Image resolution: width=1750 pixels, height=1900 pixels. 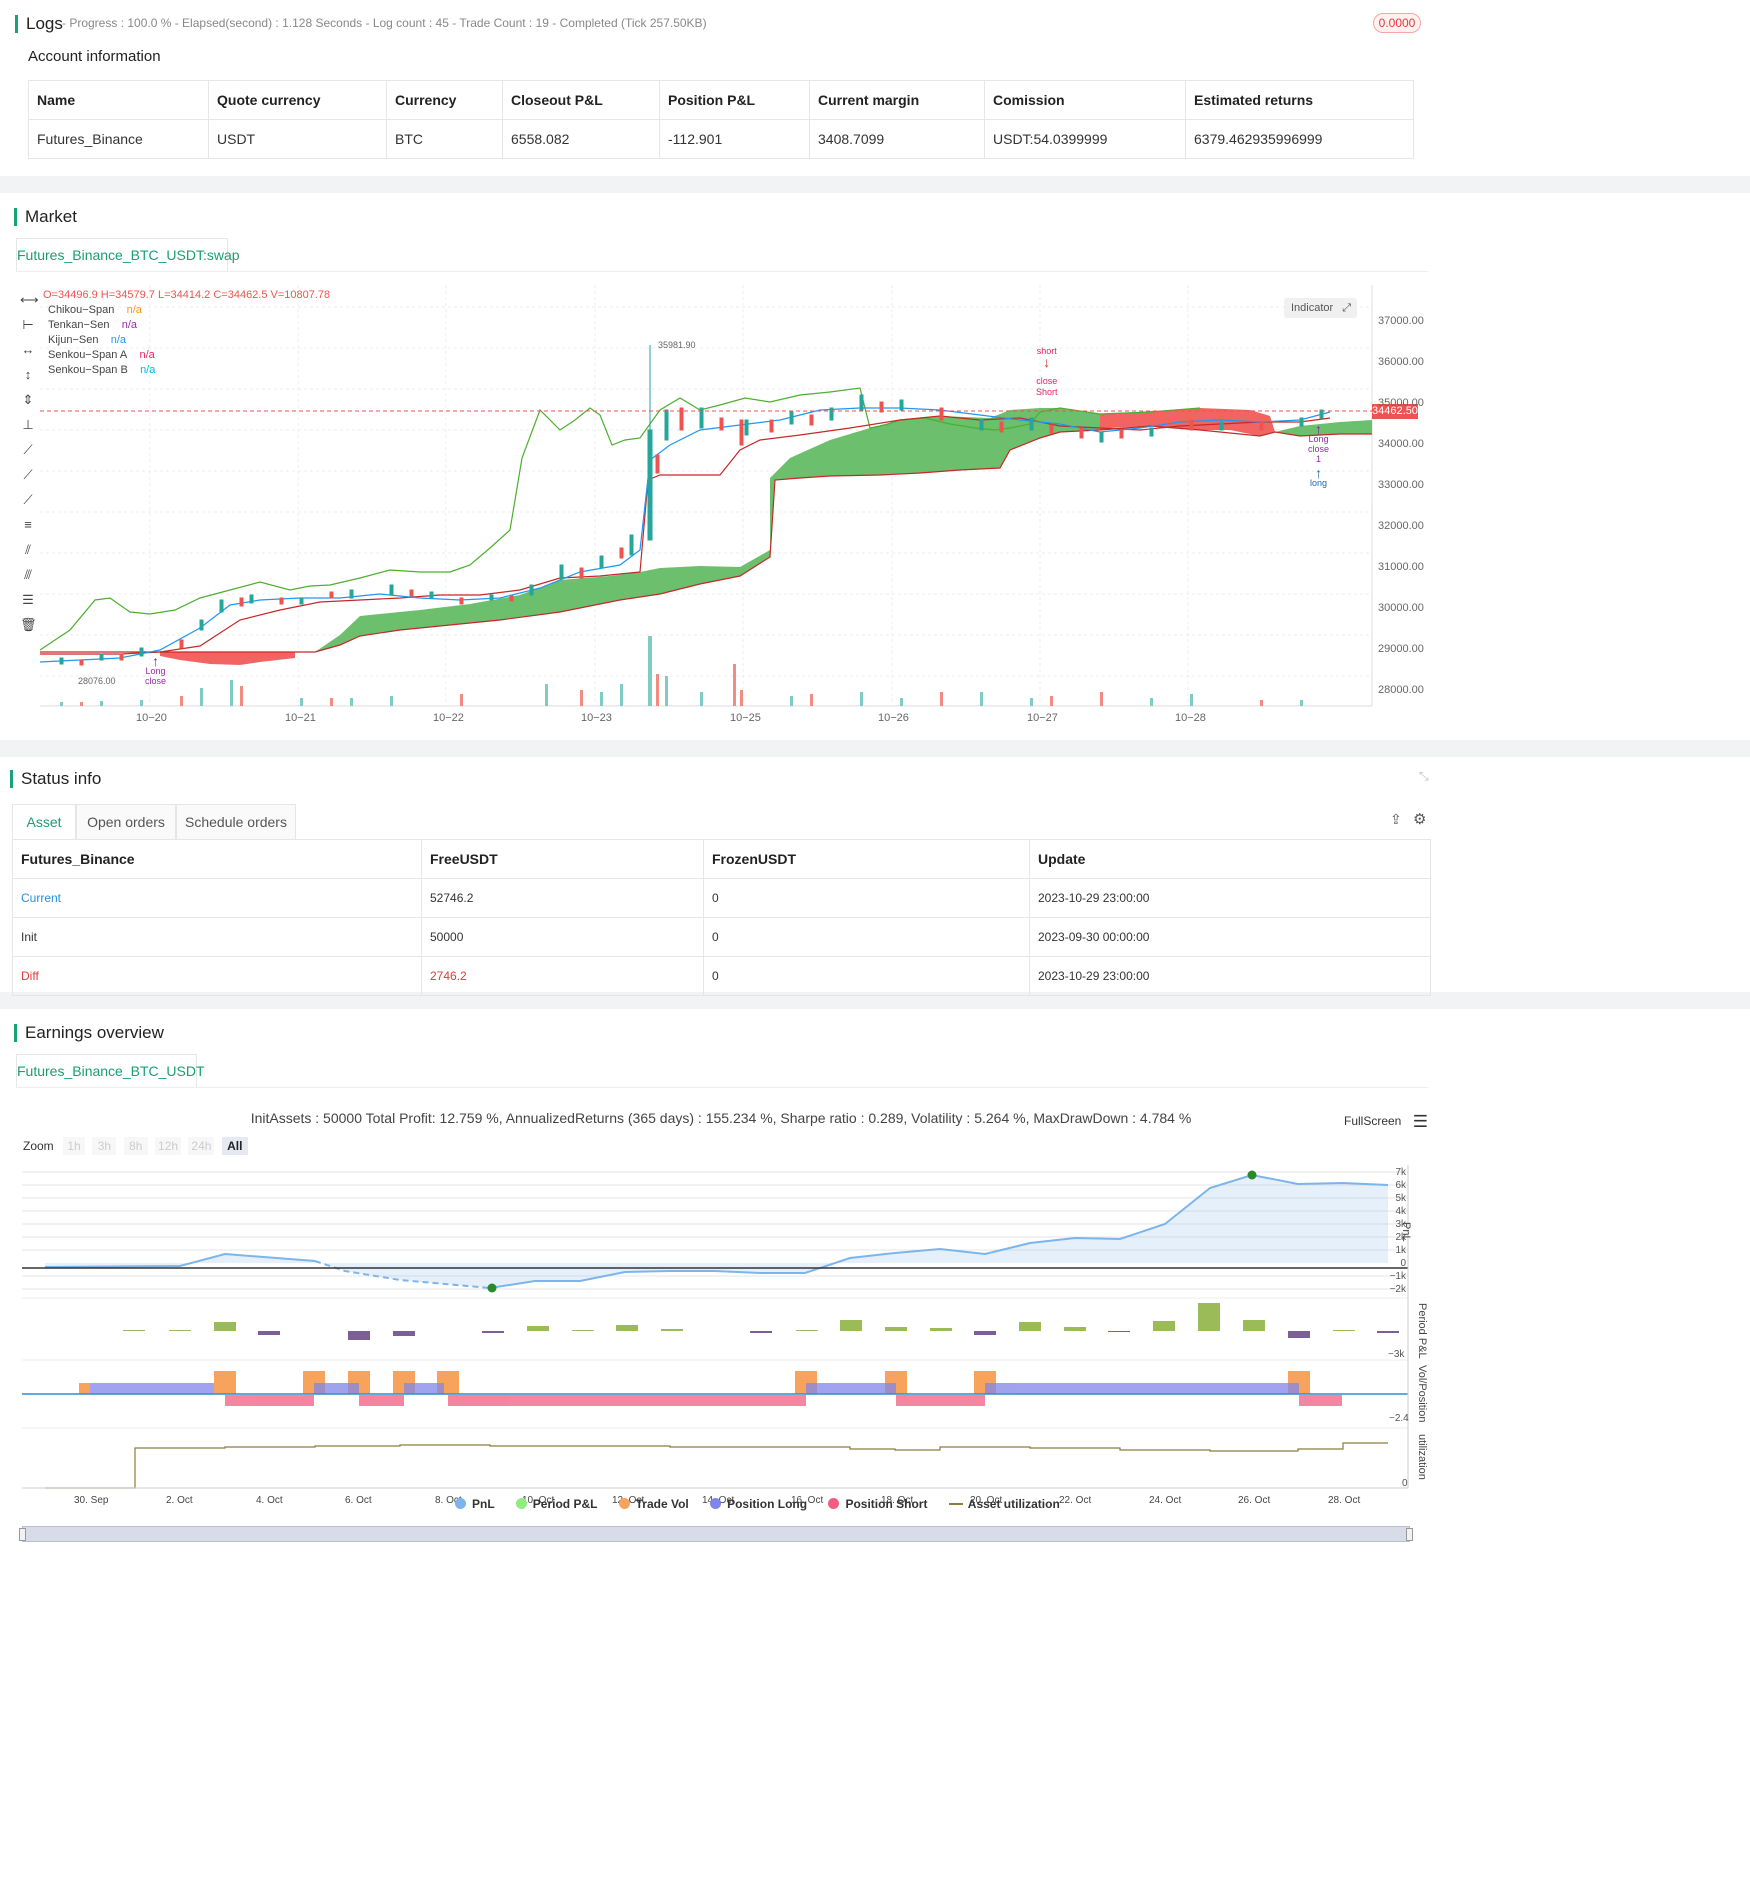 I want to click on navigator-handle-right, so click(x=1409, y=1534).